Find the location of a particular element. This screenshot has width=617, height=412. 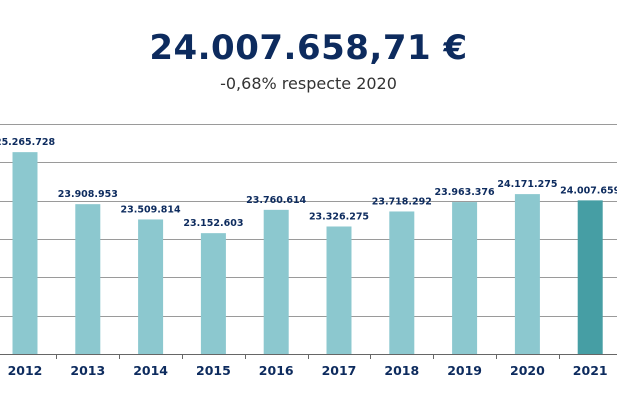

value-label-2013: 23.908.953 is located at coordinates (88, 194).